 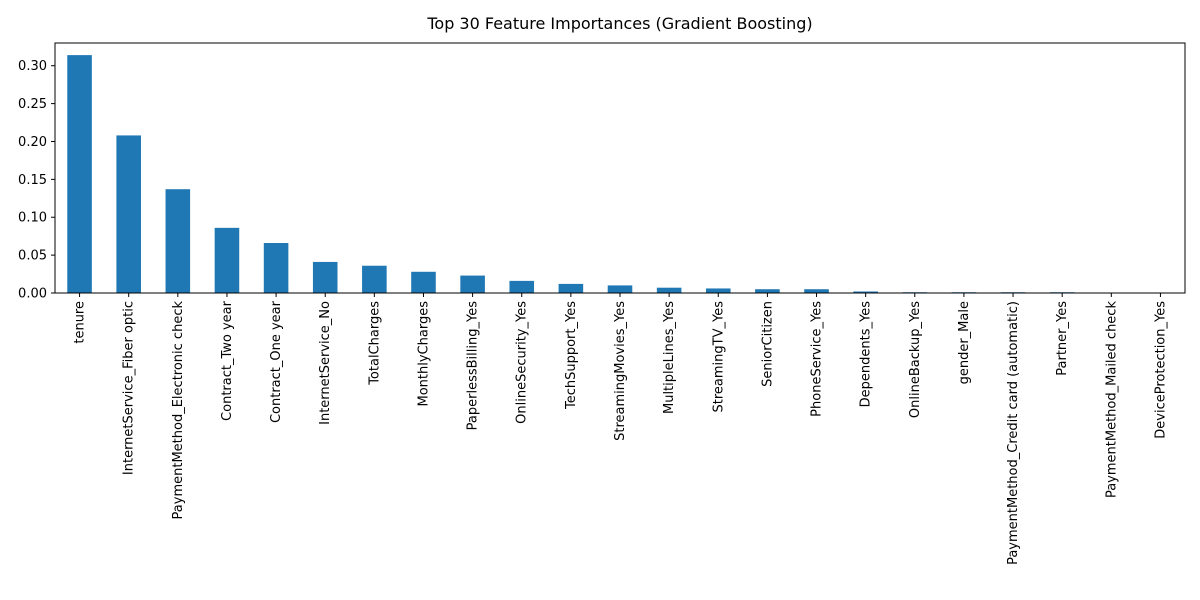 I want to click on y-tick-label: 0.25, so click(x=32, y=104).